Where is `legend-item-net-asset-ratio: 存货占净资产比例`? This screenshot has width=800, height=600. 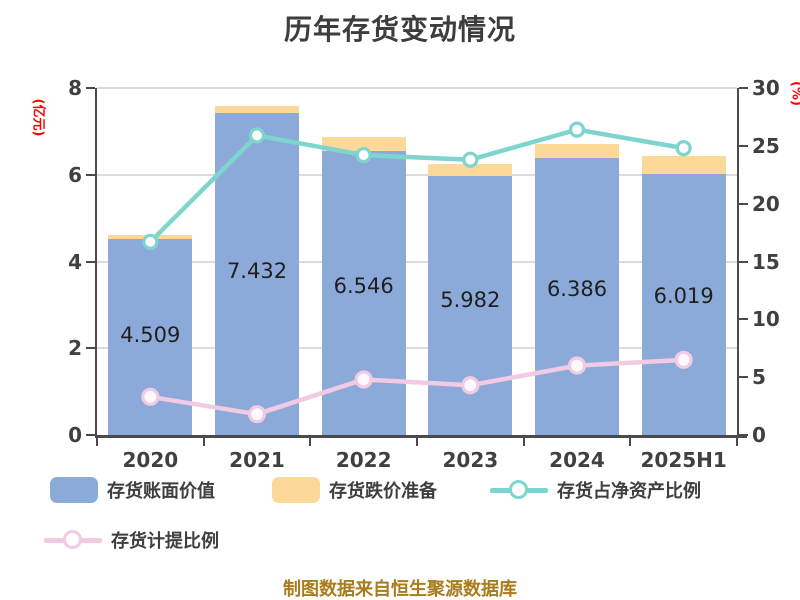
legend-item-net-asset-ratio: 存货占净资产比例 is located at coordinates (595, 490).